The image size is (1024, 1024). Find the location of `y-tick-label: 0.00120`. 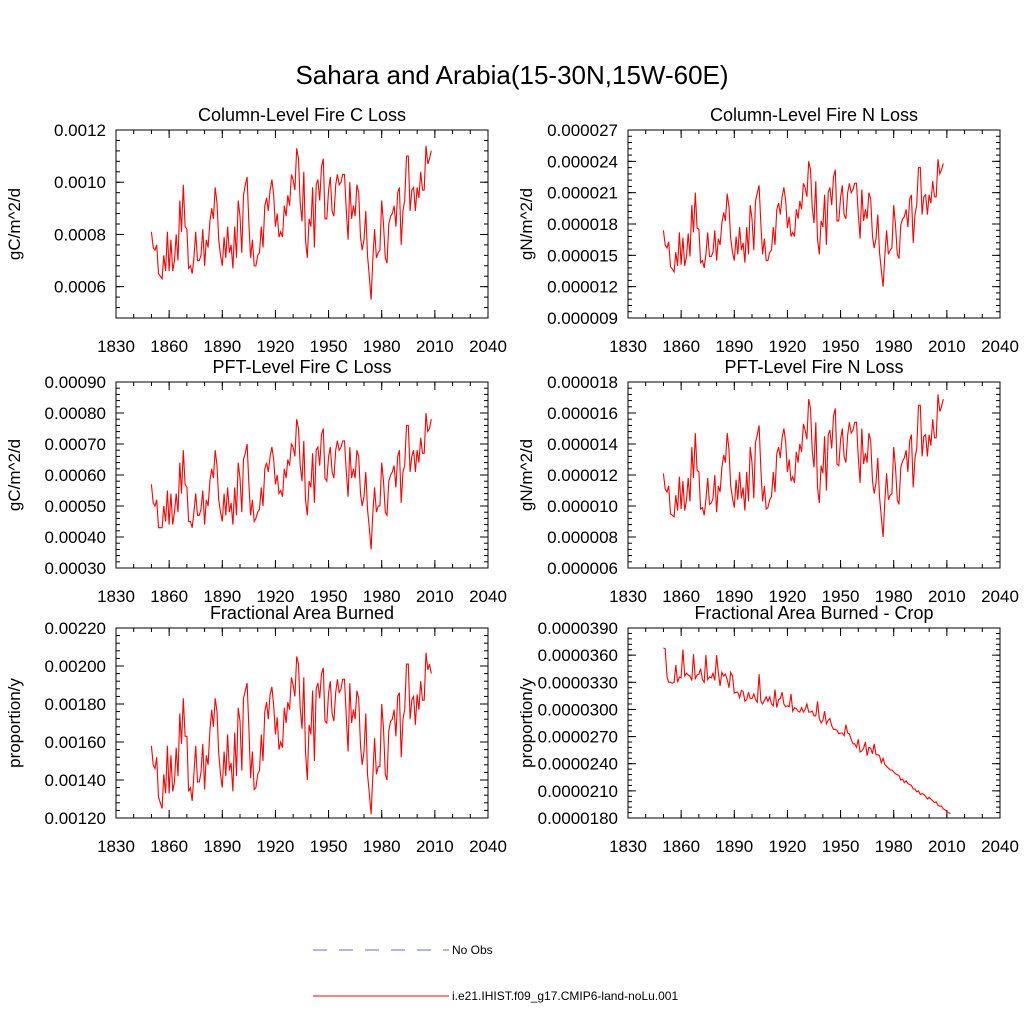

y-tick-label: 0.00120 is located at coordinates (75, 818).